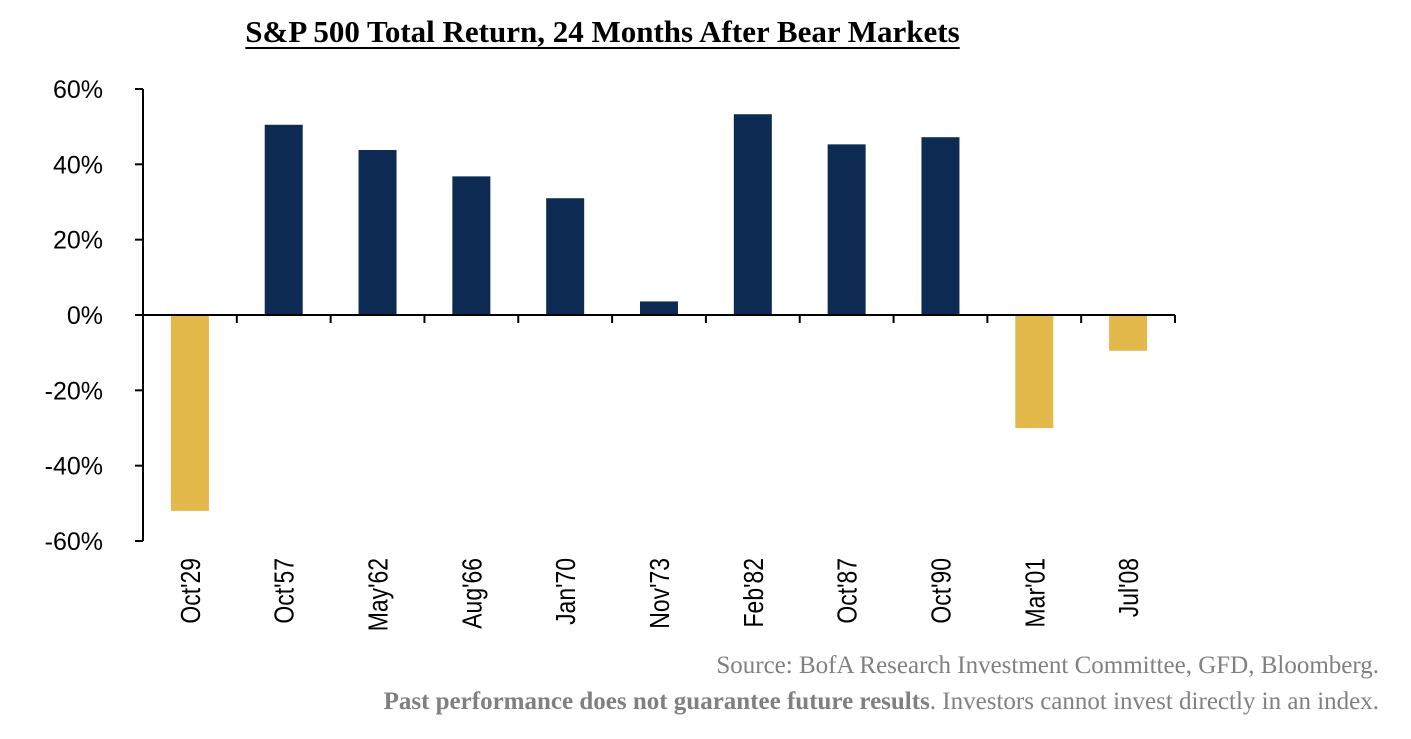 The height and width of the screenshot is (739, 1411). I want to click on y-tick-label: -20%, so click(74, 391).